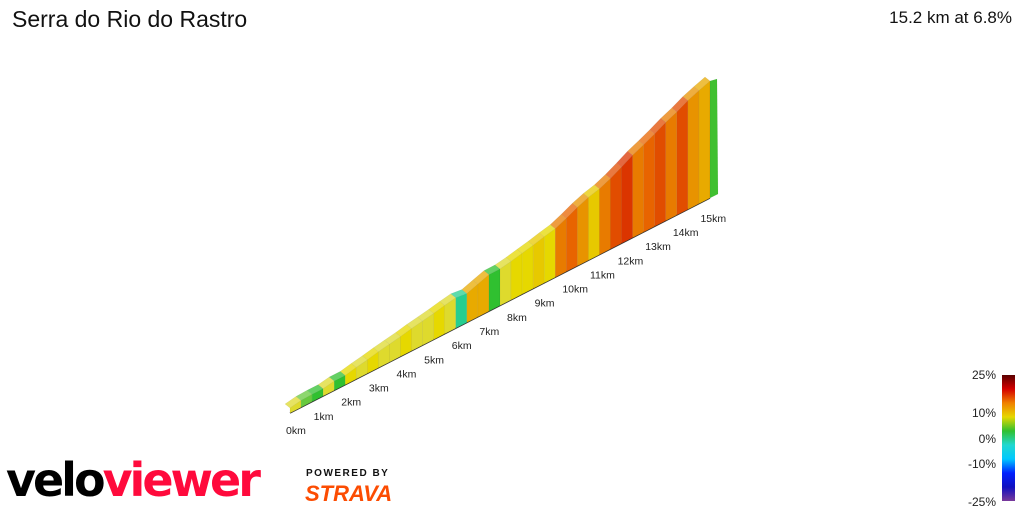  Describe the element at coordinates (981, 502) in the screenshot. I see `legend-label-minus25: -25%` at that location.